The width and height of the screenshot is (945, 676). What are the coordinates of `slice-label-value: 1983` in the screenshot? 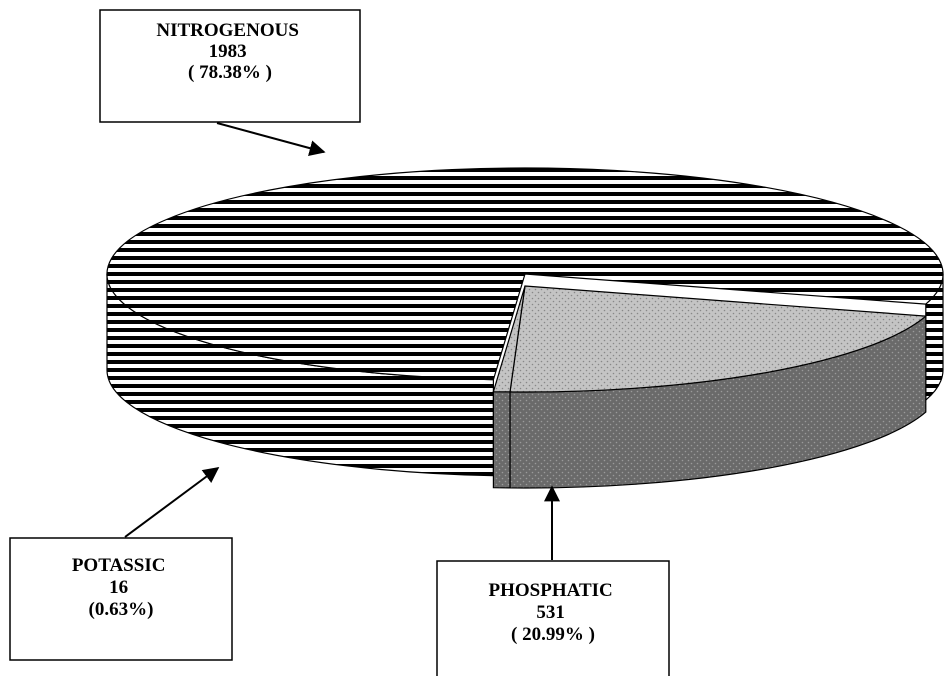 It's located at (228, 51).